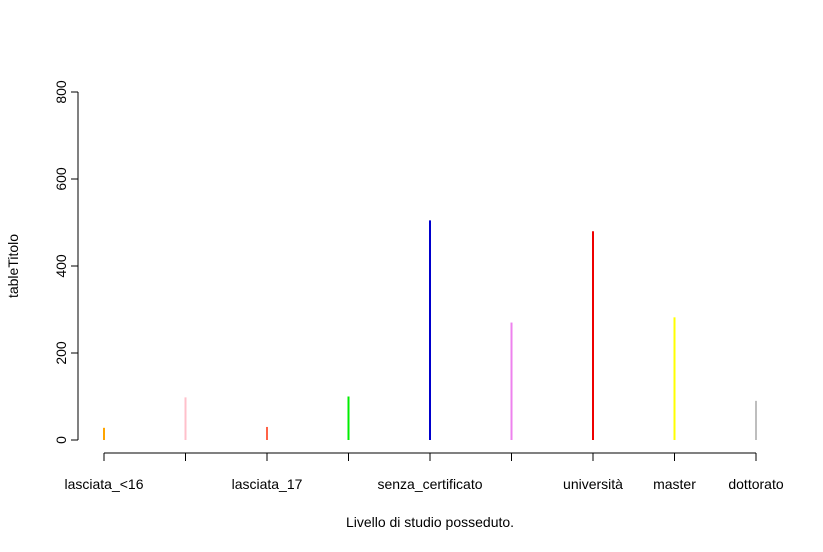 The image size is (823, 552). Describe the element at coordinates (429, 484) in the screenshot. I see `x-tick-label: senza_certificato` at that location.